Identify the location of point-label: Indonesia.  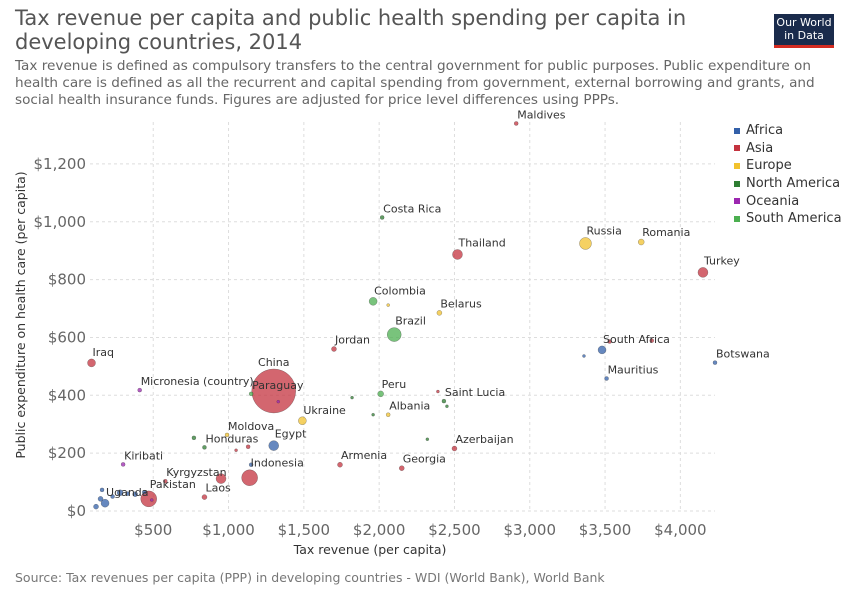
(277, 463).